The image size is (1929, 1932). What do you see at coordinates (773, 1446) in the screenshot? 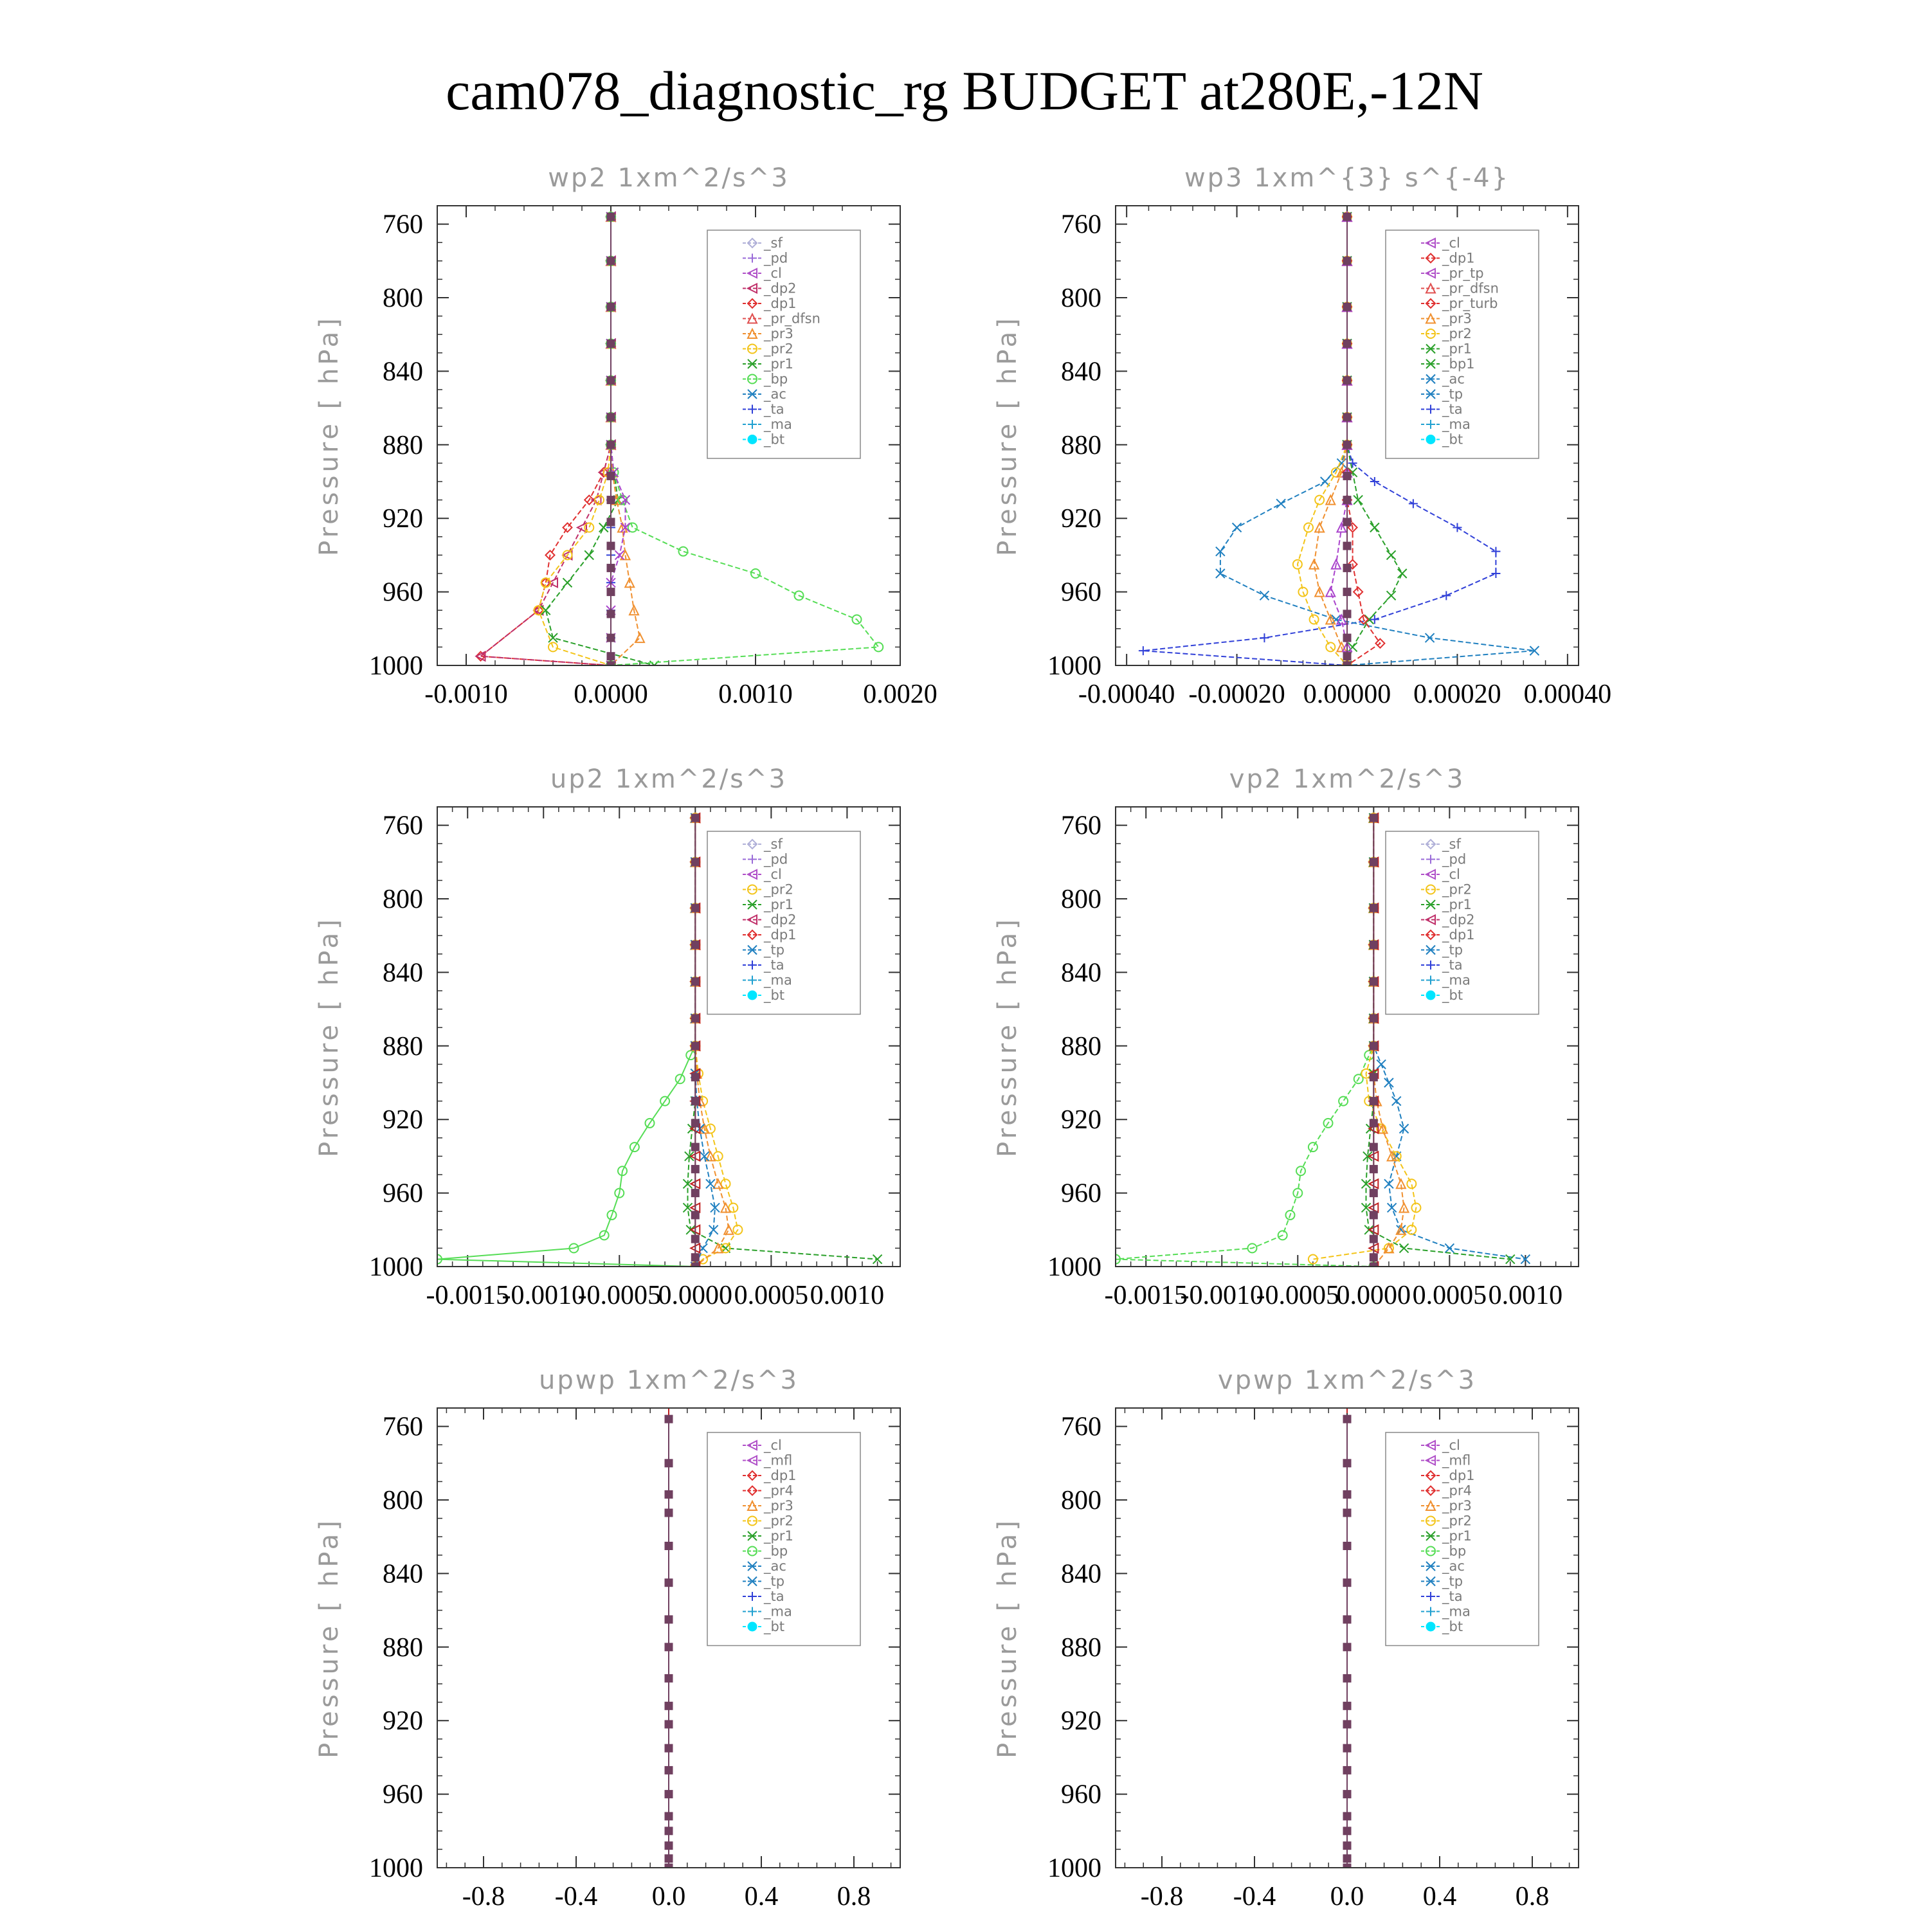
I see `legend-label-cl: _cl` at bounding box center [773, 1446].